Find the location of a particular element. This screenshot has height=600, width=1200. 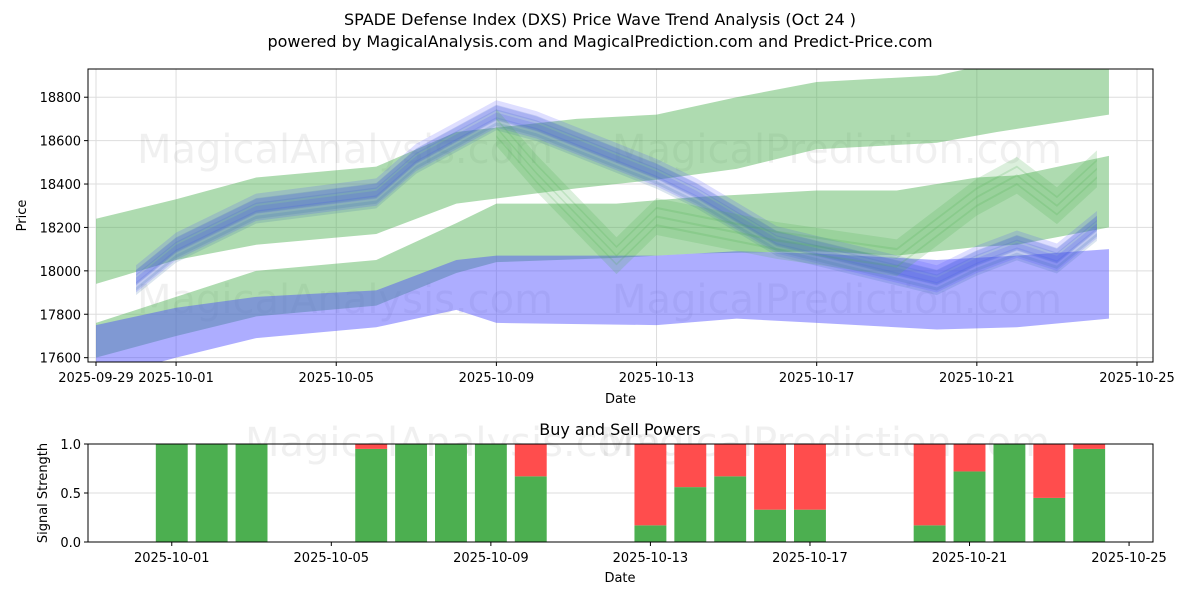

y-tick-label: 18600 is located at coordinates (60, 142).